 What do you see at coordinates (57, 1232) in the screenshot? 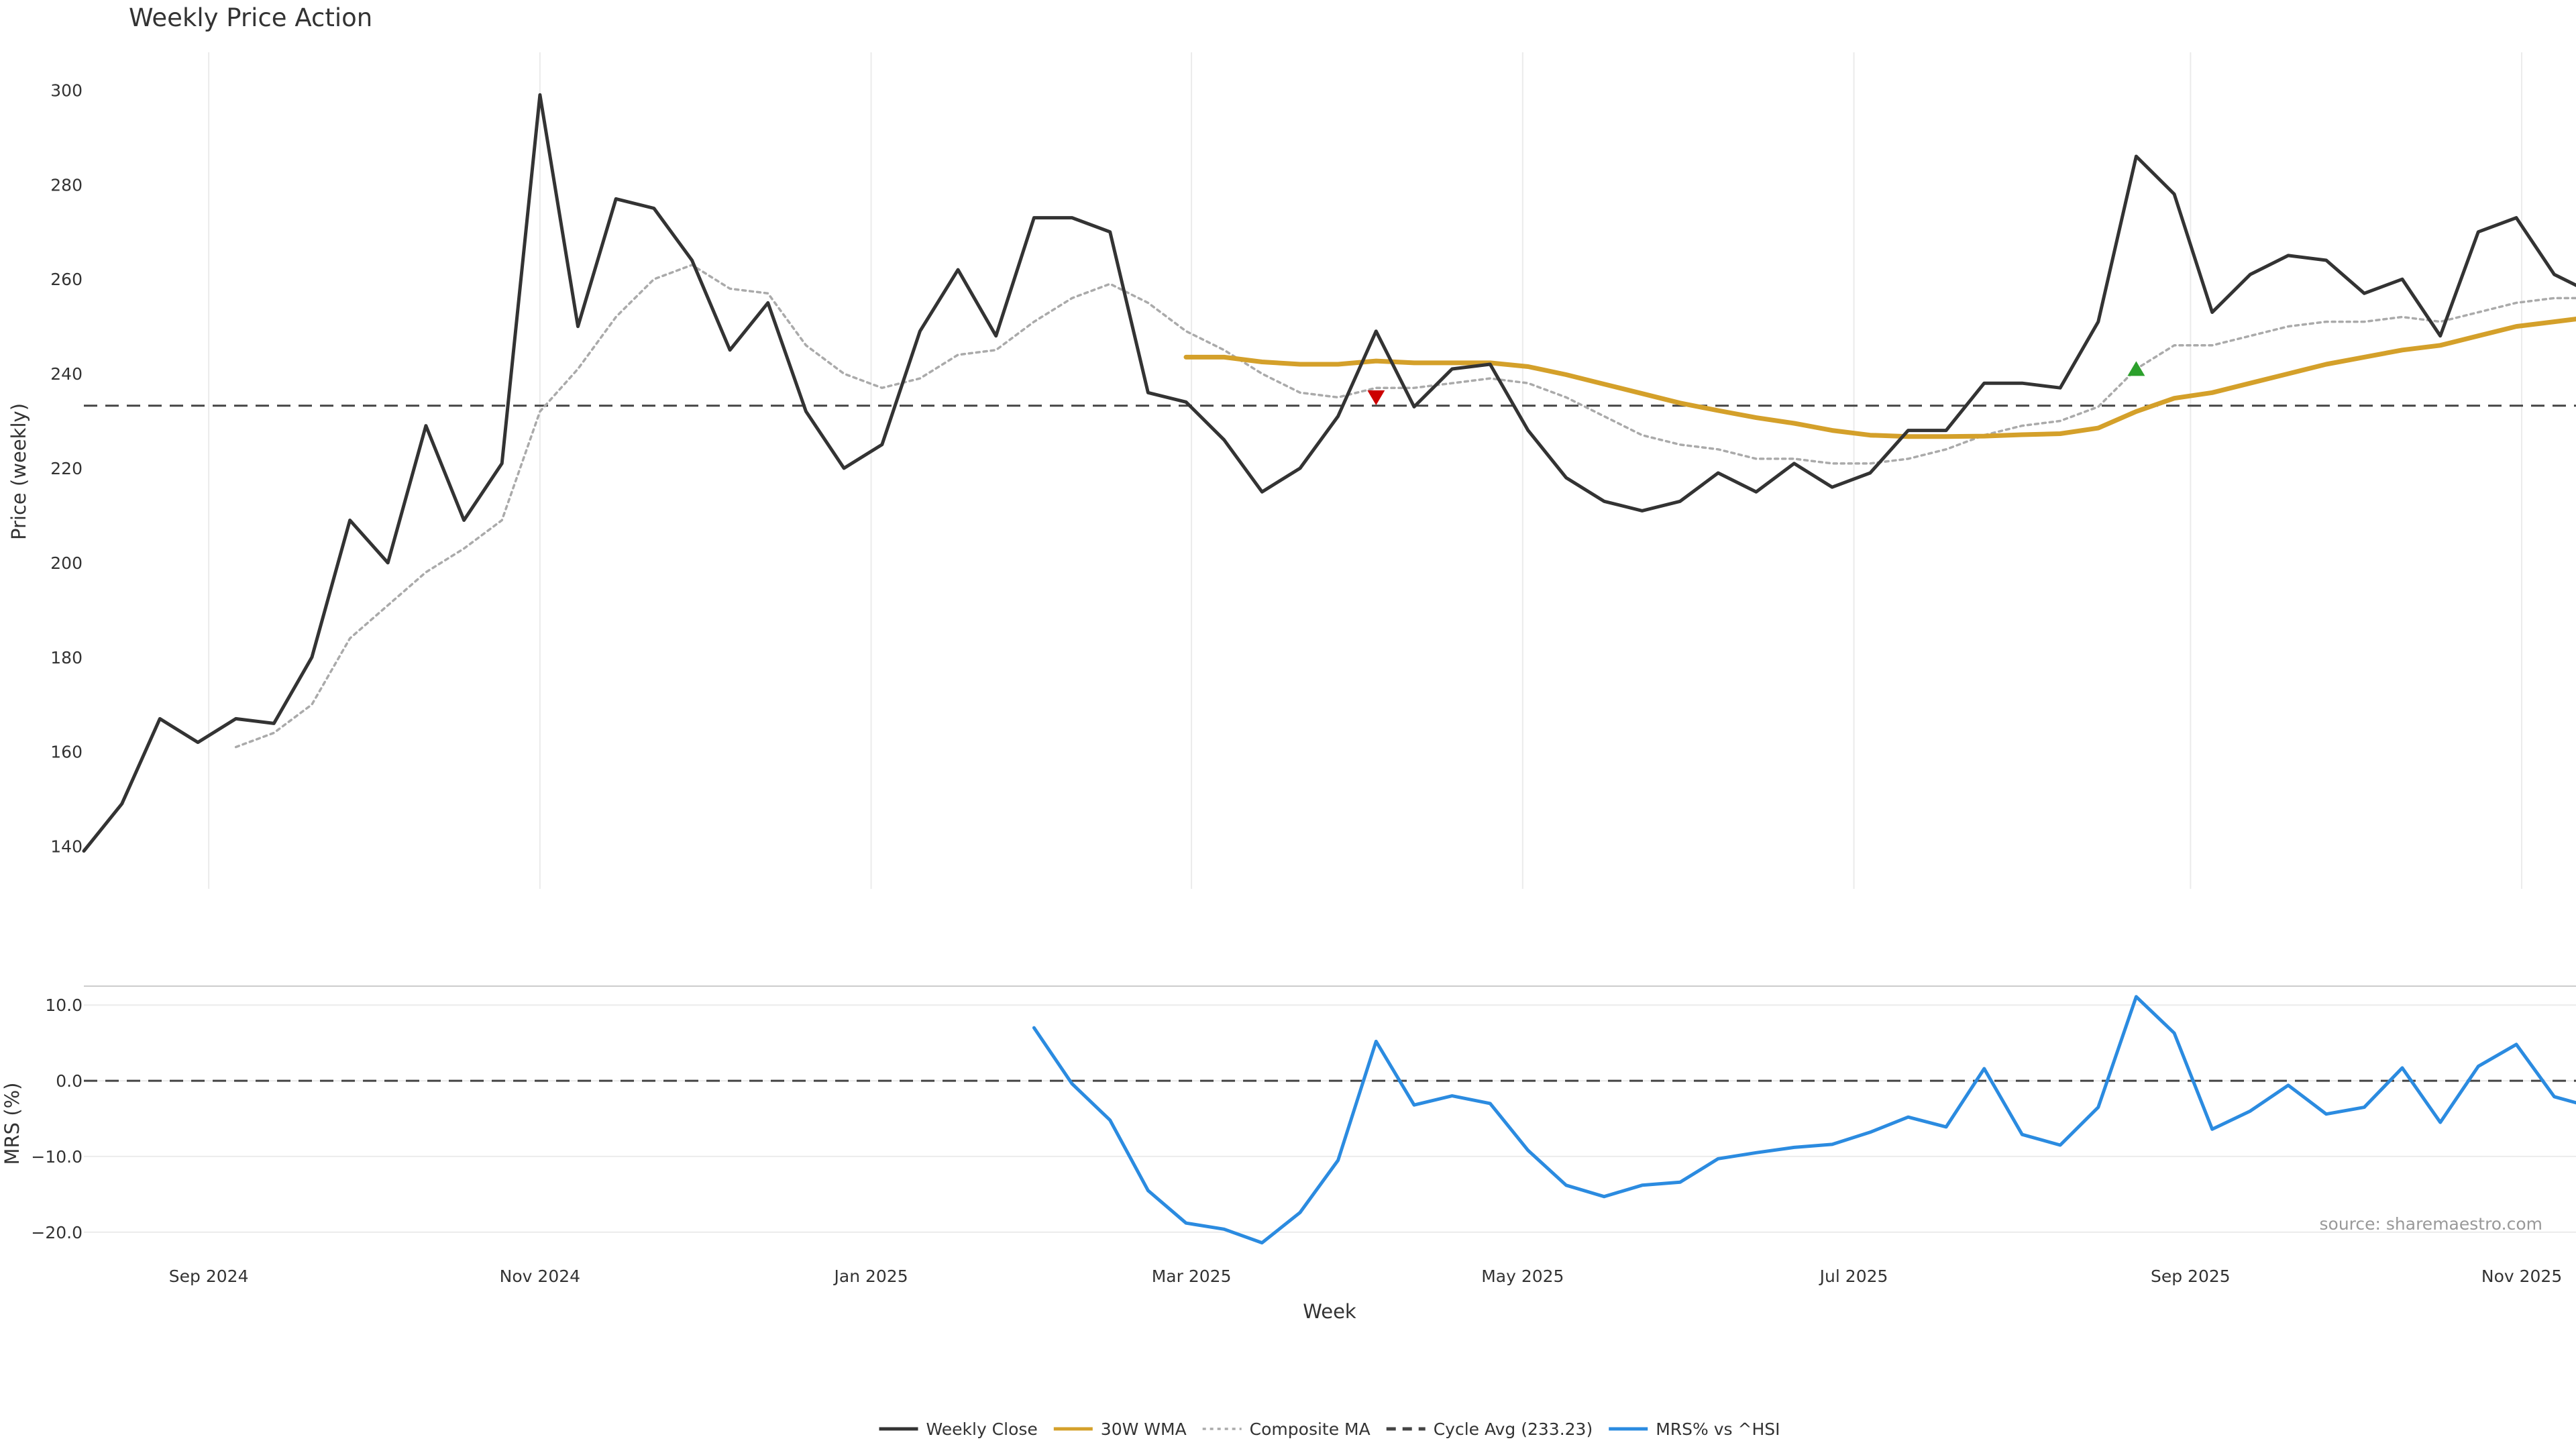
I see `mrs-y-tick-3: −20.0` at bounding box center [57, 1232].